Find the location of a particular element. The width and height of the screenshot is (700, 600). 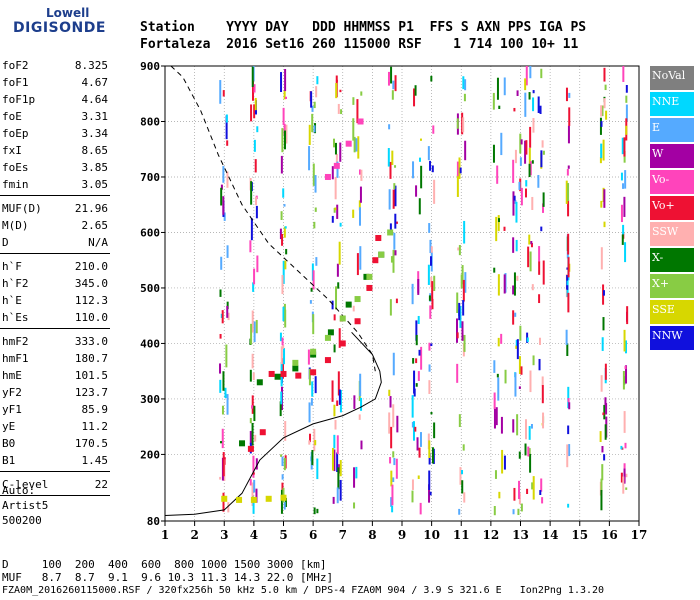

param-value: 8.325 is located at coordinates (91, 65).